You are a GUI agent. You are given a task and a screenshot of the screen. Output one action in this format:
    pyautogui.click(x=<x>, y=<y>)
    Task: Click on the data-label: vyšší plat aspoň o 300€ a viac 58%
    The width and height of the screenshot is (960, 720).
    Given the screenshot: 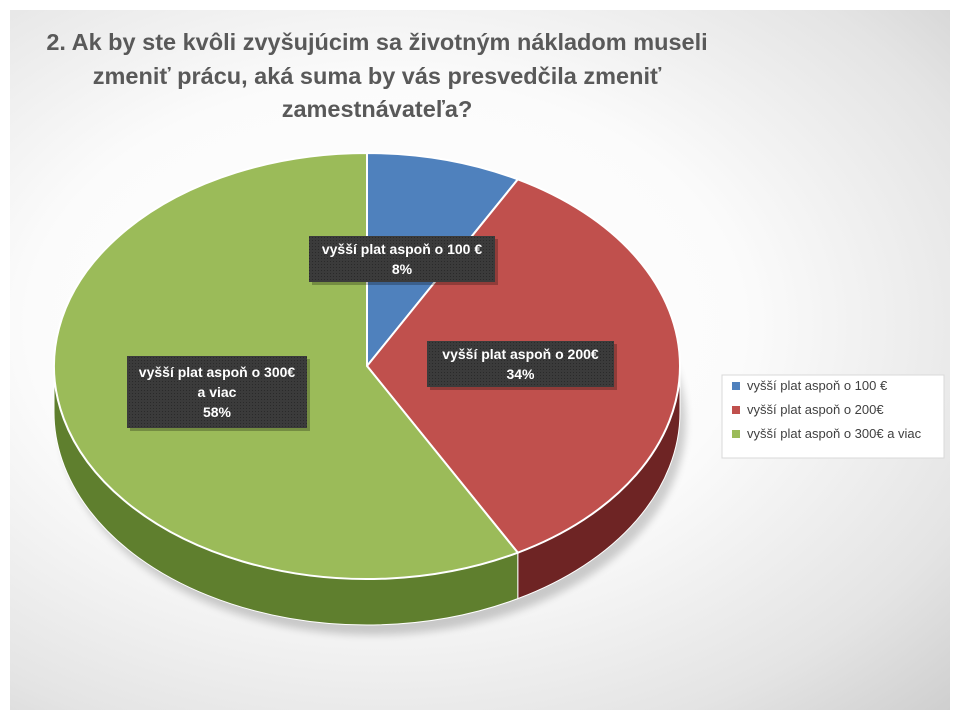 What is the action you would take?
    pyautogui.click(x=218, y=393)
    